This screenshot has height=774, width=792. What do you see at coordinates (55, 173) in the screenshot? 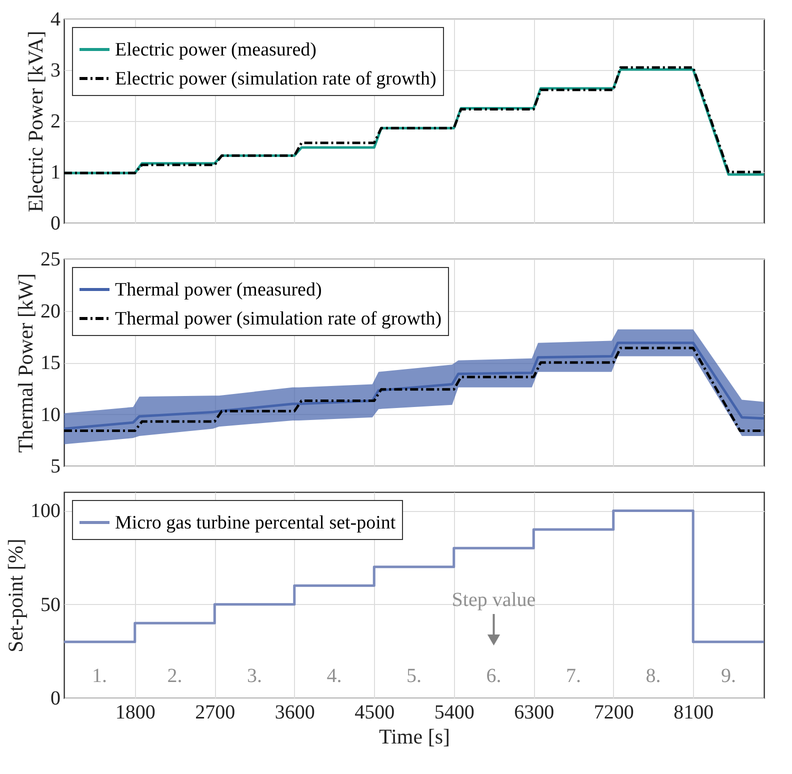
I see `y-tick-label: 1` at bounding box center [55, 173].